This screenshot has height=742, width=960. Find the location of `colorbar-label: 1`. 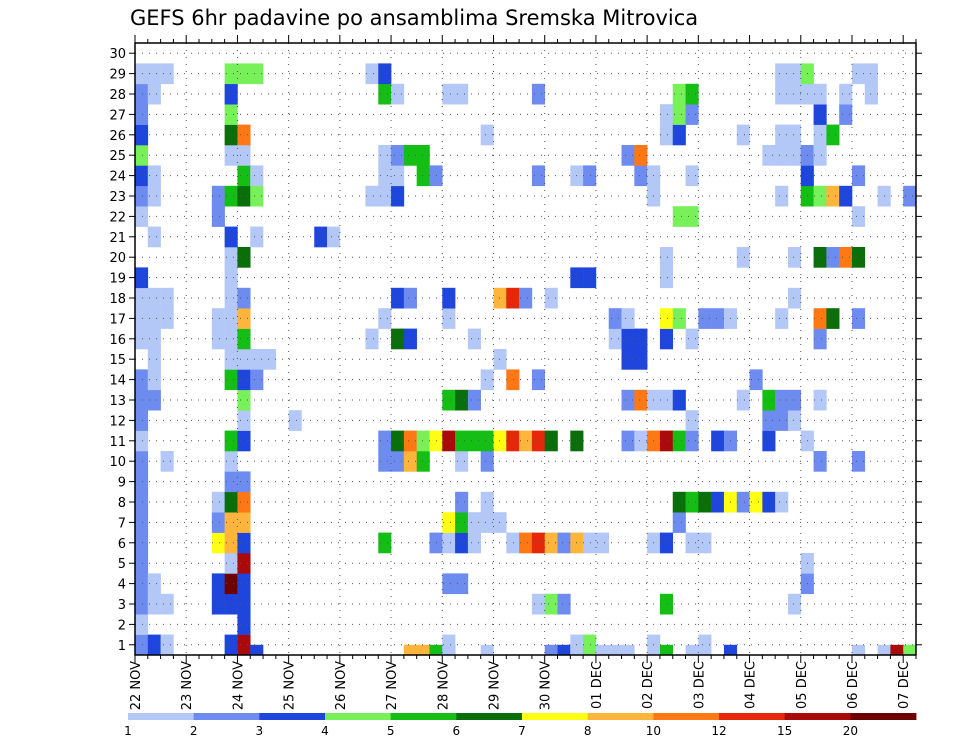

colorbar-label: 1 is located at coordinates (128, 731).